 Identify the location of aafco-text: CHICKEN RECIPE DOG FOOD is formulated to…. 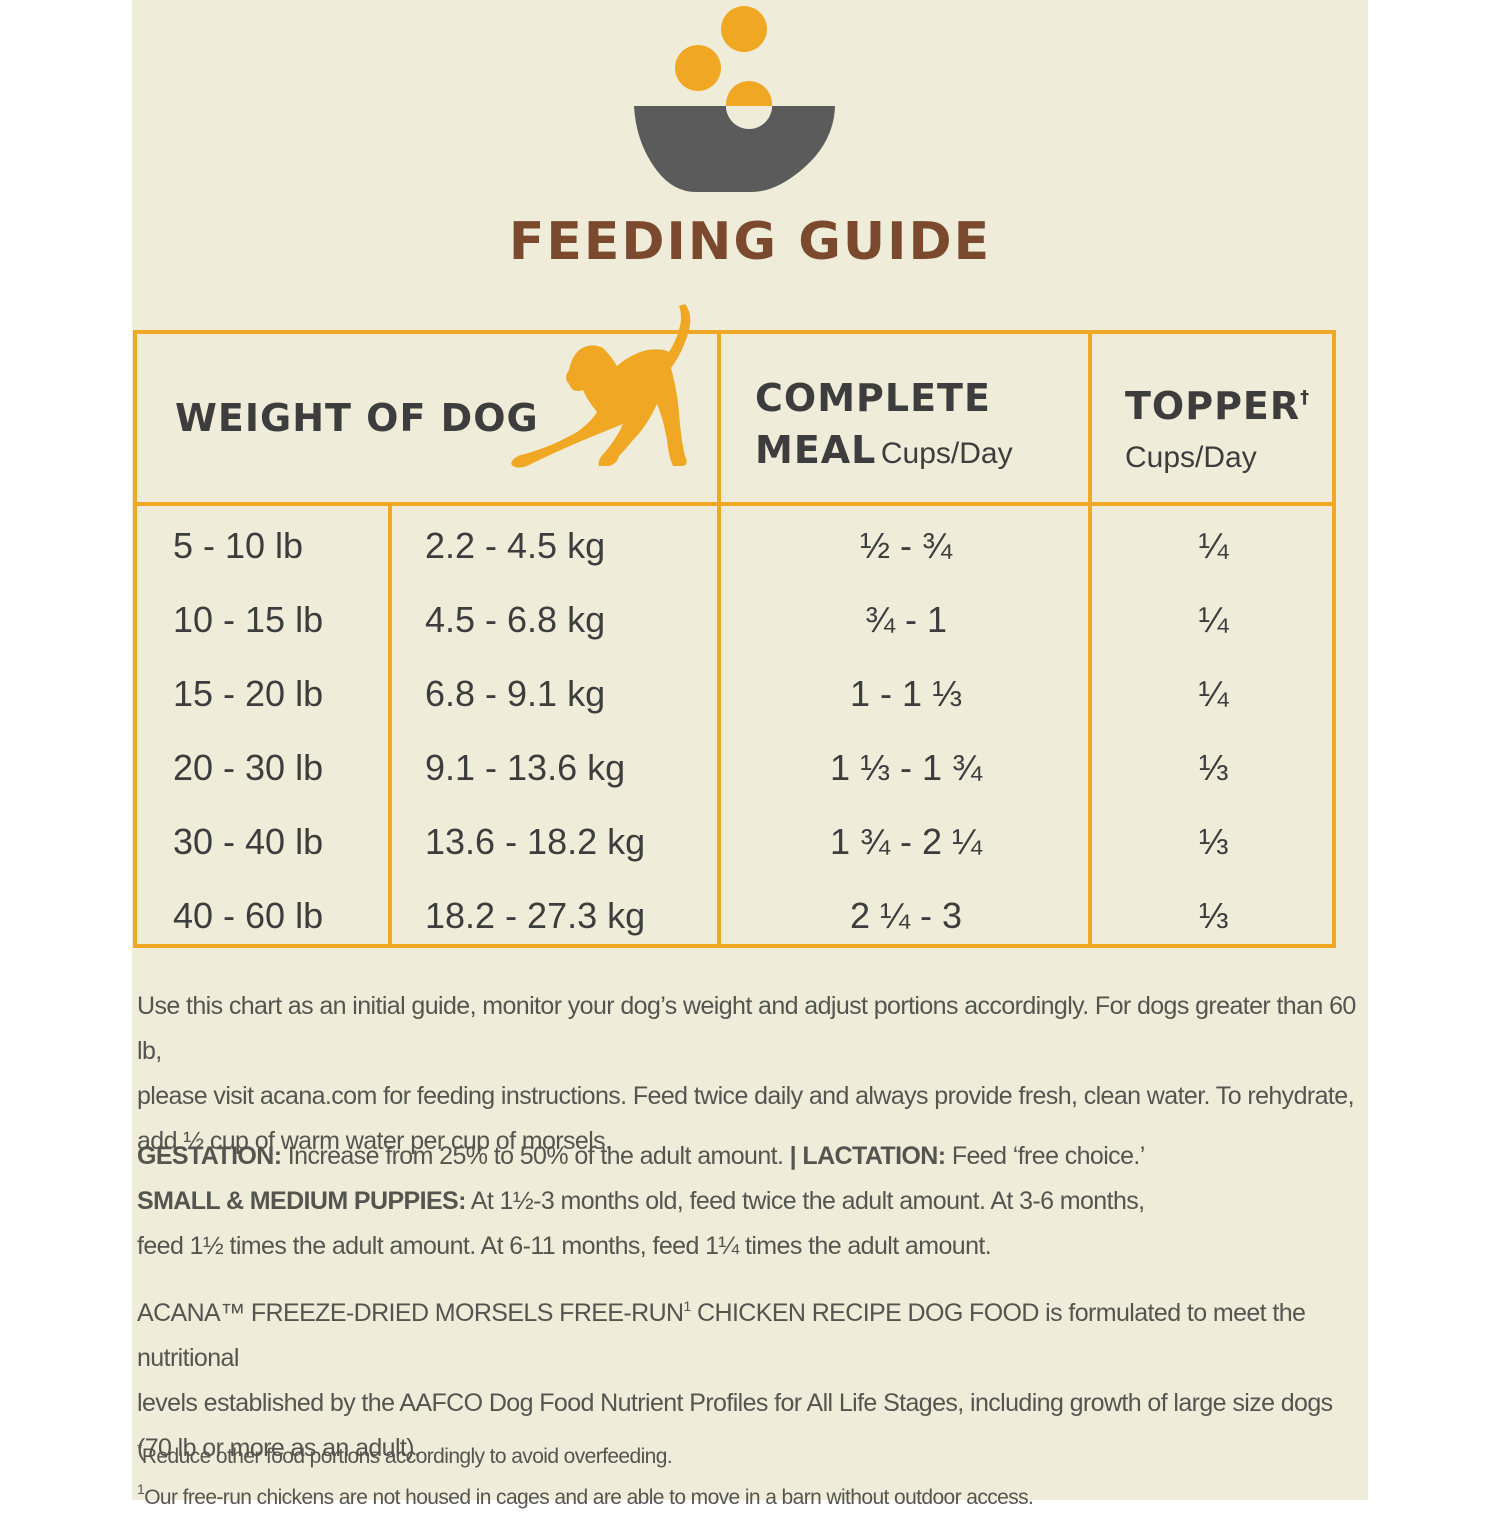
(721, 1335).